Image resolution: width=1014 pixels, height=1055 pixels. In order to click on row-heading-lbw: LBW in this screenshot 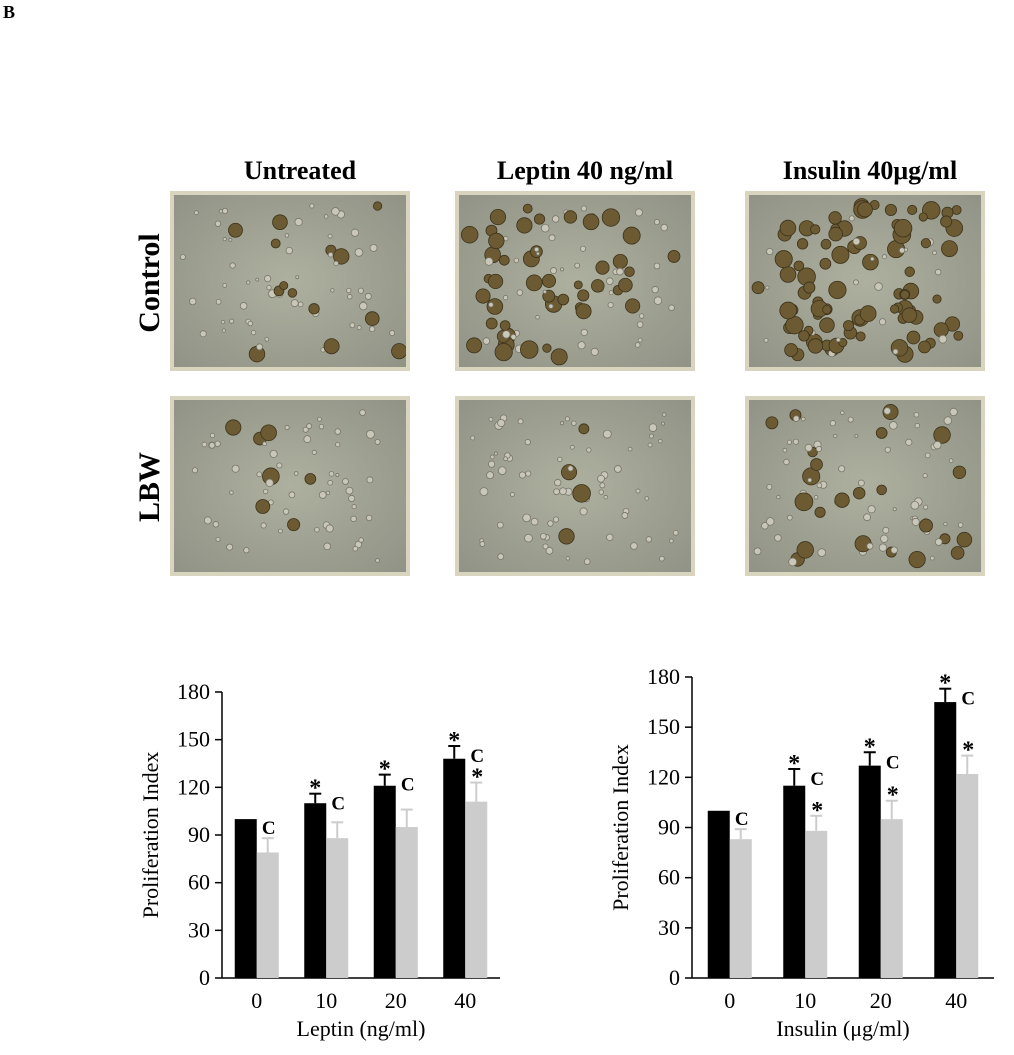, I will do `click(149, 487)`.